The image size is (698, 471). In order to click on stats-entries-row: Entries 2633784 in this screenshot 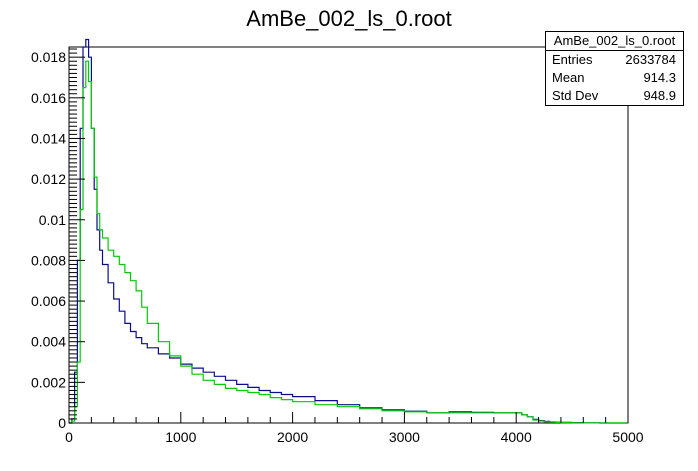, I will do `click(614, 60)`.